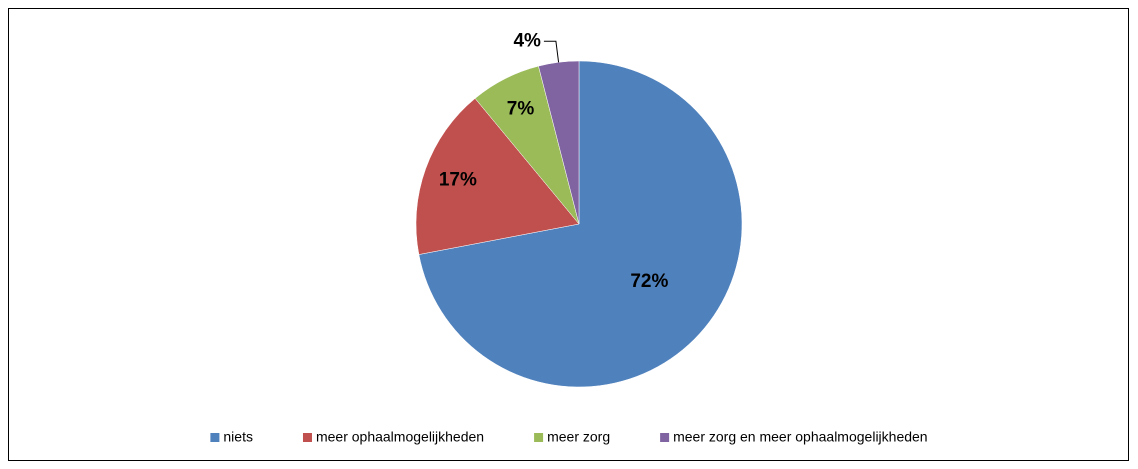 Image resolution: width=1138 pixels, height=469 pixels. What do you see at coordinates (578, 437) in the screenshot?
I see `legend-label: meer zorg` at bounding box center [578, 437].